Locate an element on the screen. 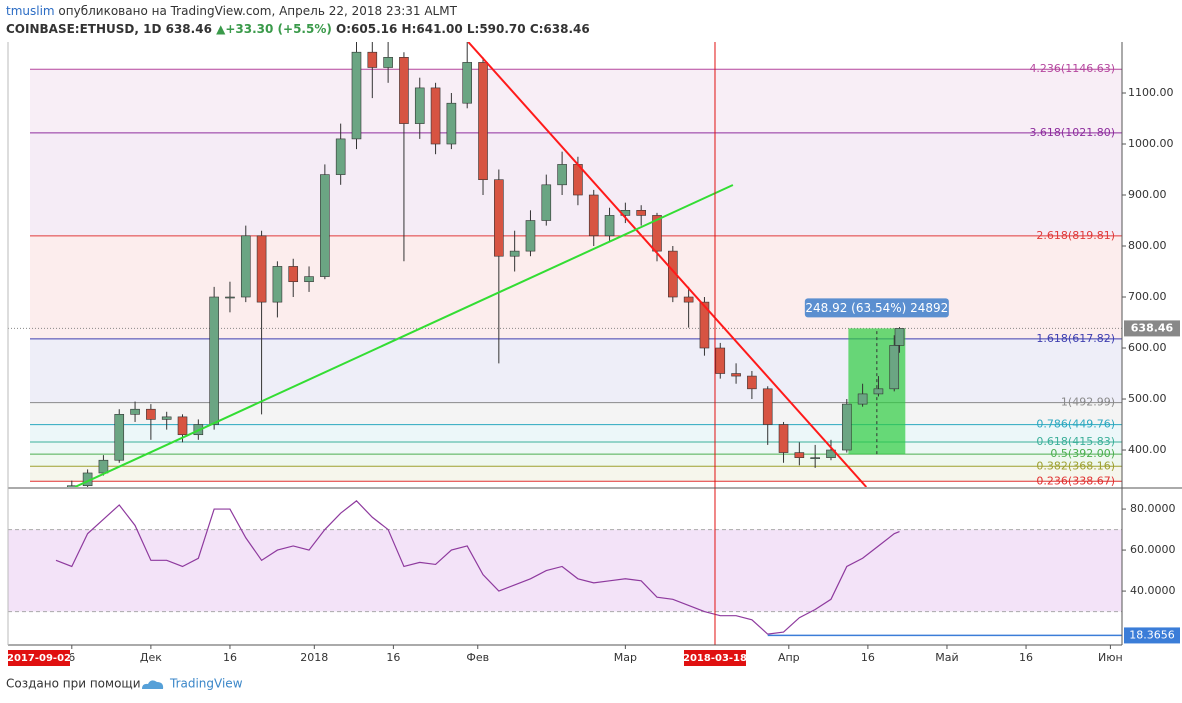  rsi-band is located at coordinates (565, 570).